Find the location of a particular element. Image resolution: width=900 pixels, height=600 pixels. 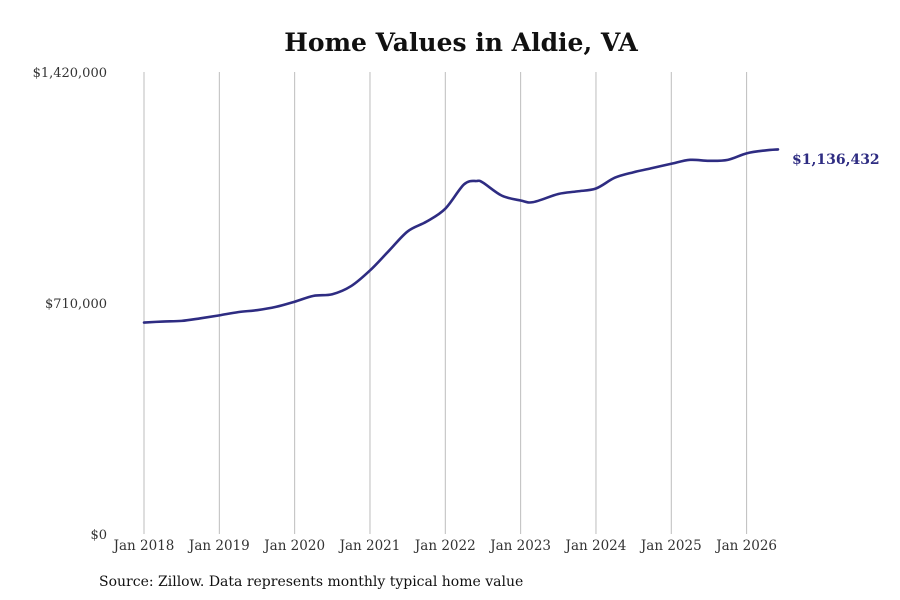

chart-title: Home Values in Aldie, VA is located at coordinates (461, 42).